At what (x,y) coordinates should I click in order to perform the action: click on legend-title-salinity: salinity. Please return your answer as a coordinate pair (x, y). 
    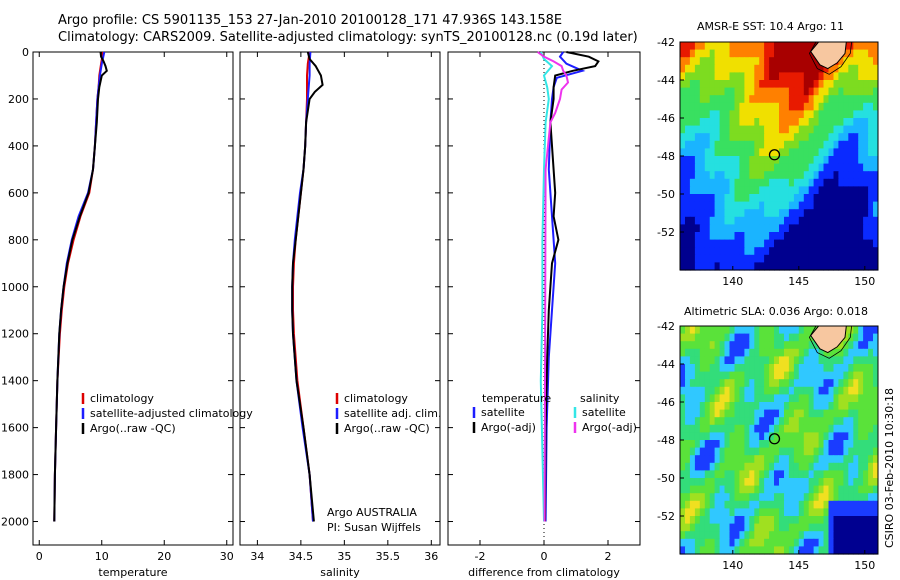
    Looking at the image, I should click on (600, 398).